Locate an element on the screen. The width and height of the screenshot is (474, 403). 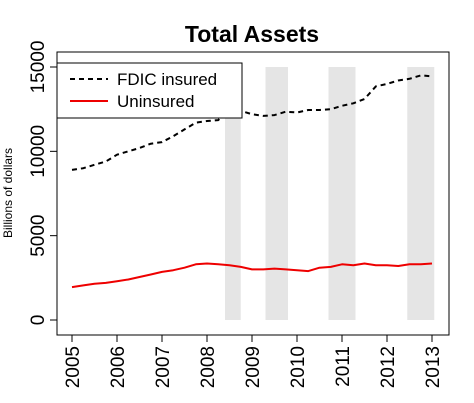
y-tick-label: 0 is located at coordinates (38, 320).